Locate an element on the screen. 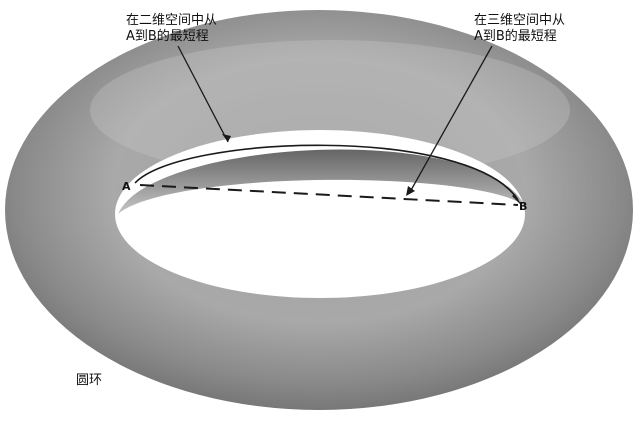 This screenshot has height=421, width=642. label-2d-line1: 在二维空间中从 is located at coordinates (172, 20).